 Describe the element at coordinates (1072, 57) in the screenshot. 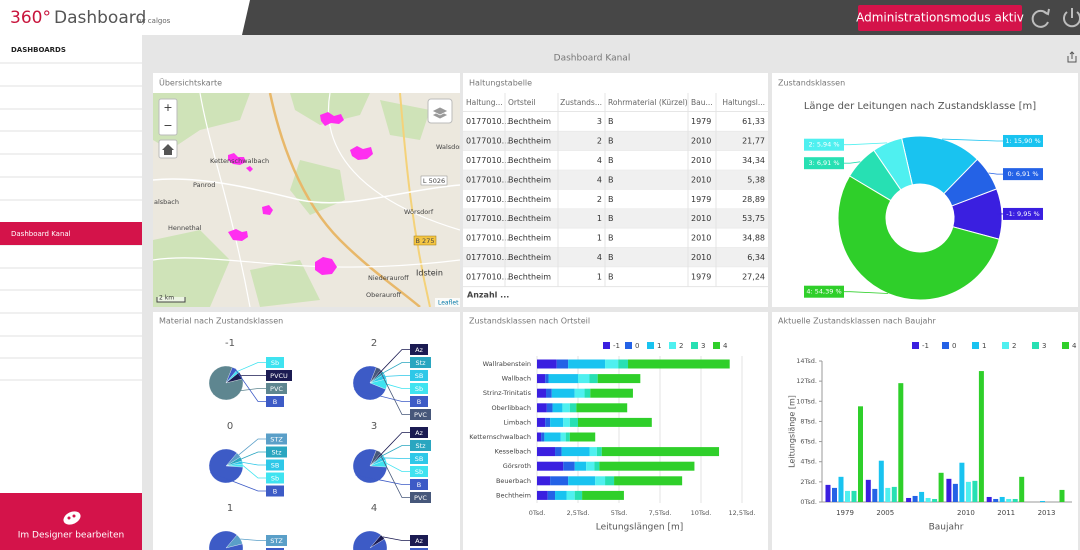

I see `share-icon` at that location.